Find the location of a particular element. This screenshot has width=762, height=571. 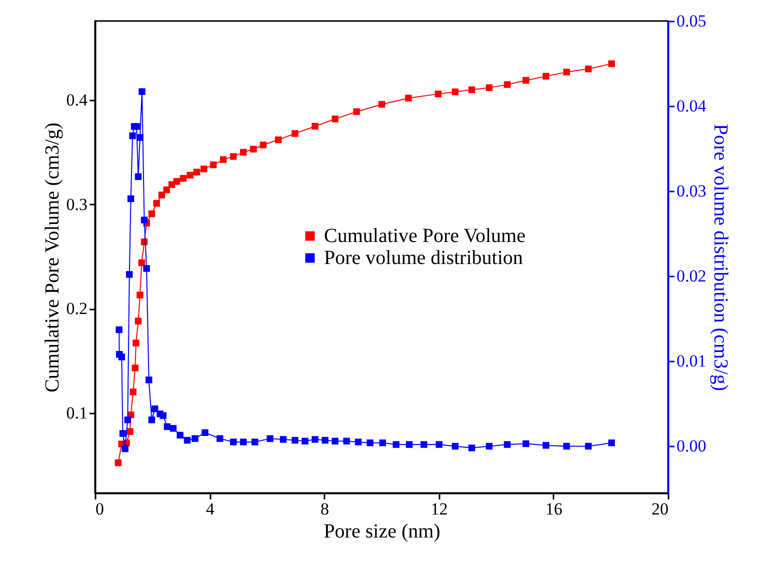

y-axis-title: Cumulative Pore Volume (cm3/g) is located at coordinates (52, 257).